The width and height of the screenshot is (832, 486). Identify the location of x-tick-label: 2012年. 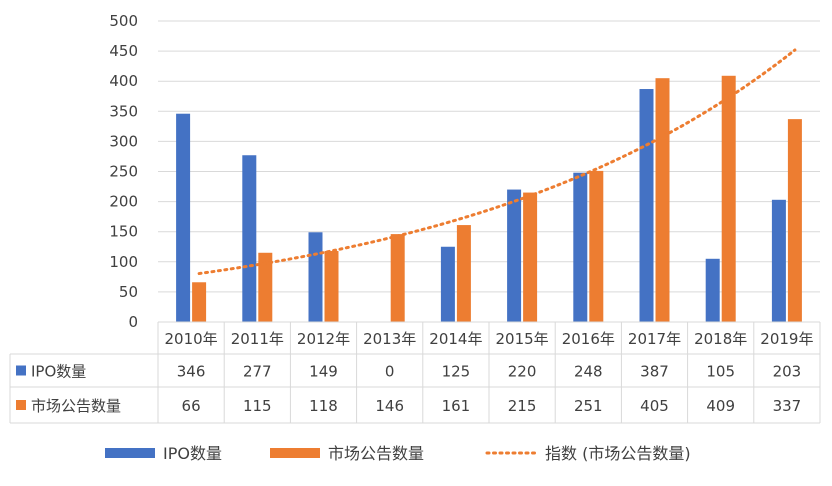
(323, 339).